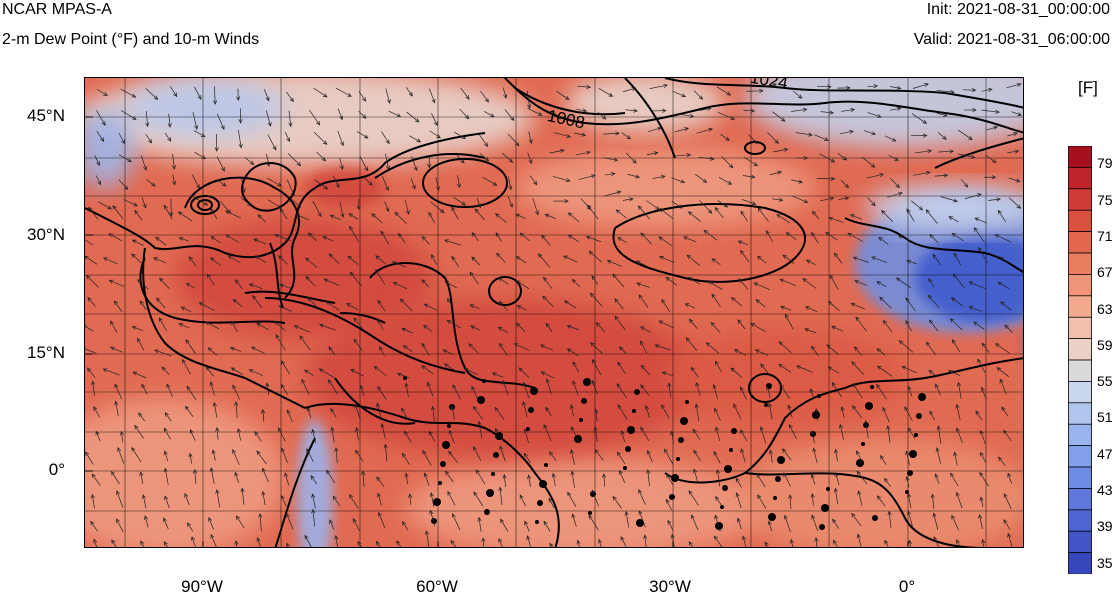 The image size is (1115, 597). I want to click on colorbar-label: 35, so click(1105, 563).